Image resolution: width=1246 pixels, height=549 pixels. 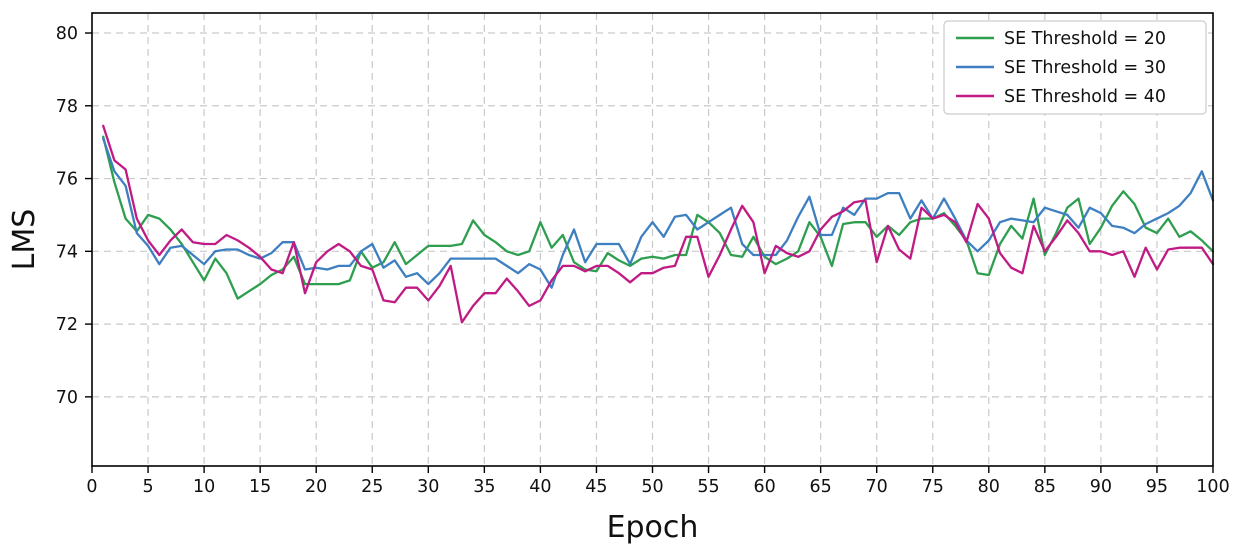 What do you see at coordinates (652, 487) in the screenshot?
I see `x-tick-label: 50` at bounding box center [652, 487].